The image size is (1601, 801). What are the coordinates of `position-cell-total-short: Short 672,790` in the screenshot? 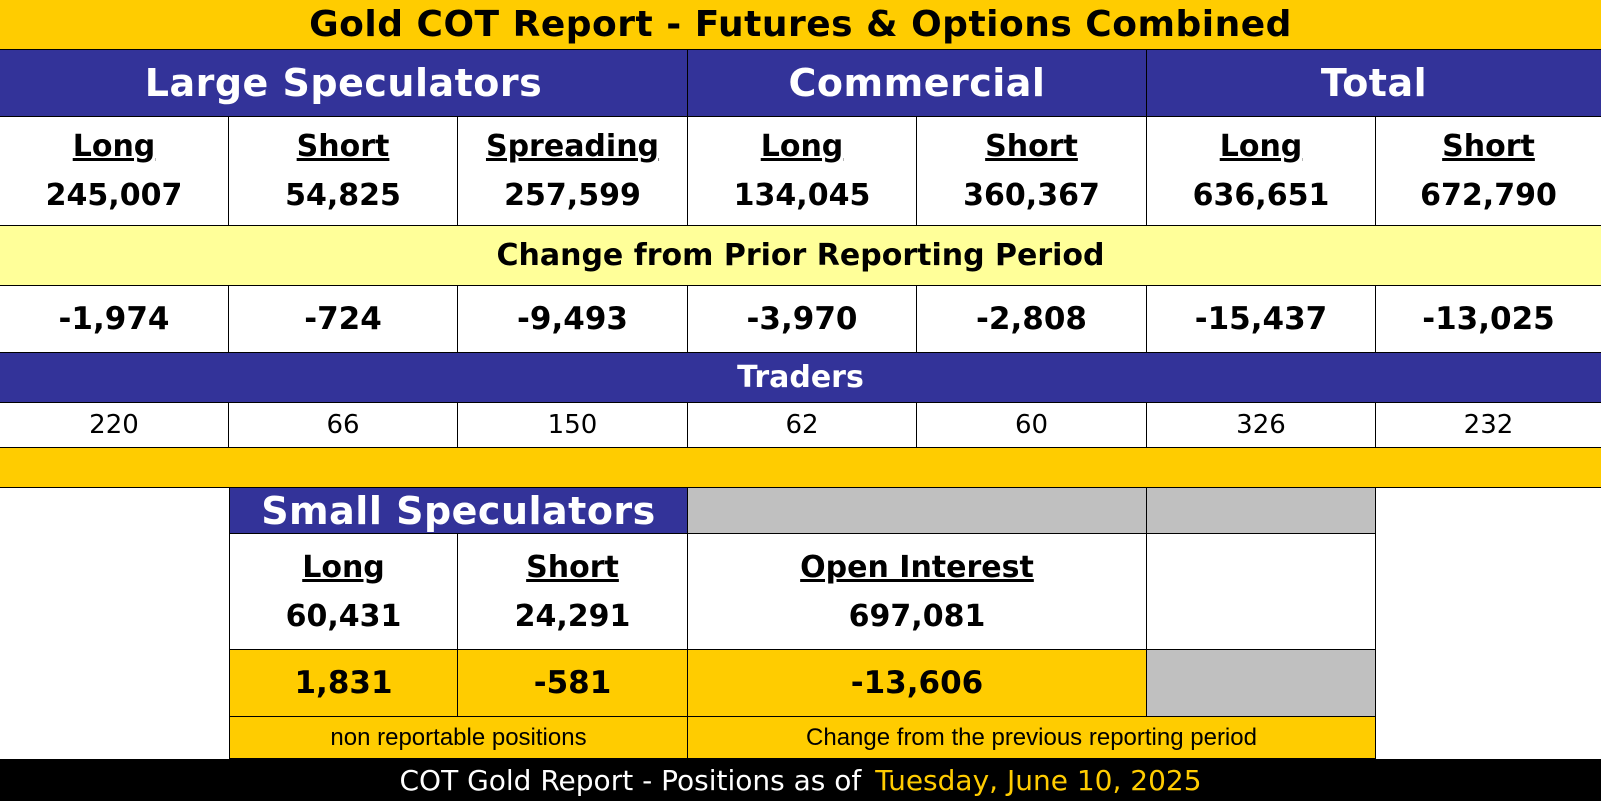 It's located at (1488, 171).